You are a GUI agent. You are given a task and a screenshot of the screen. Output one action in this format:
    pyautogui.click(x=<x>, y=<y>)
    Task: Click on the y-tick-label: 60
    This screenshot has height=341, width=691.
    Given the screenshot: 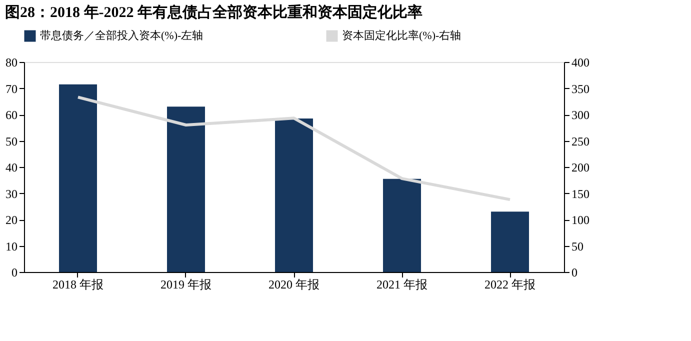 What is the action you would take?
    pyautogui.click(x=12, y=115)
    